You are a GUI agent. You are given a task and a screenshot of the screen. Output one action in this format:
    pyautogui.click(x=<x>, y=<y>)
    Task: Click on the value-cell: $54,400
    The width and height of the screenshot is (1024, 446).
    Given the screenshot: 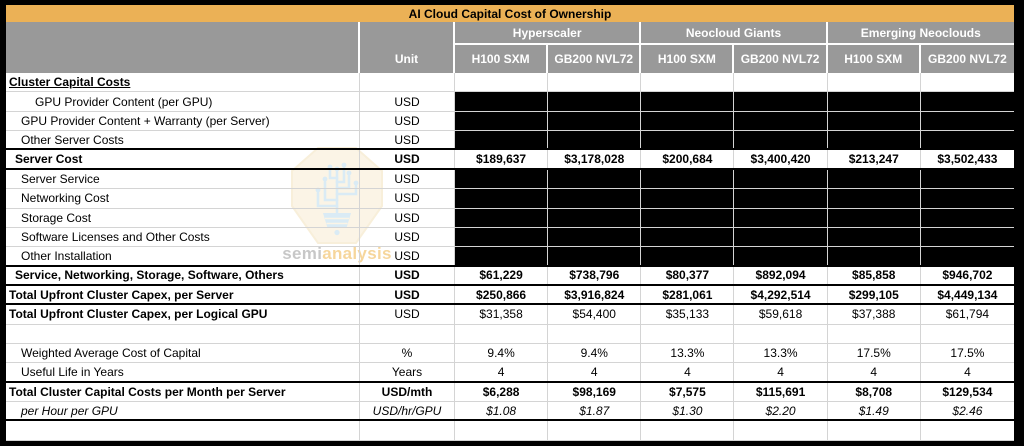 What is the action you would take?
    pyautogui.click(x=595, y=314)
    